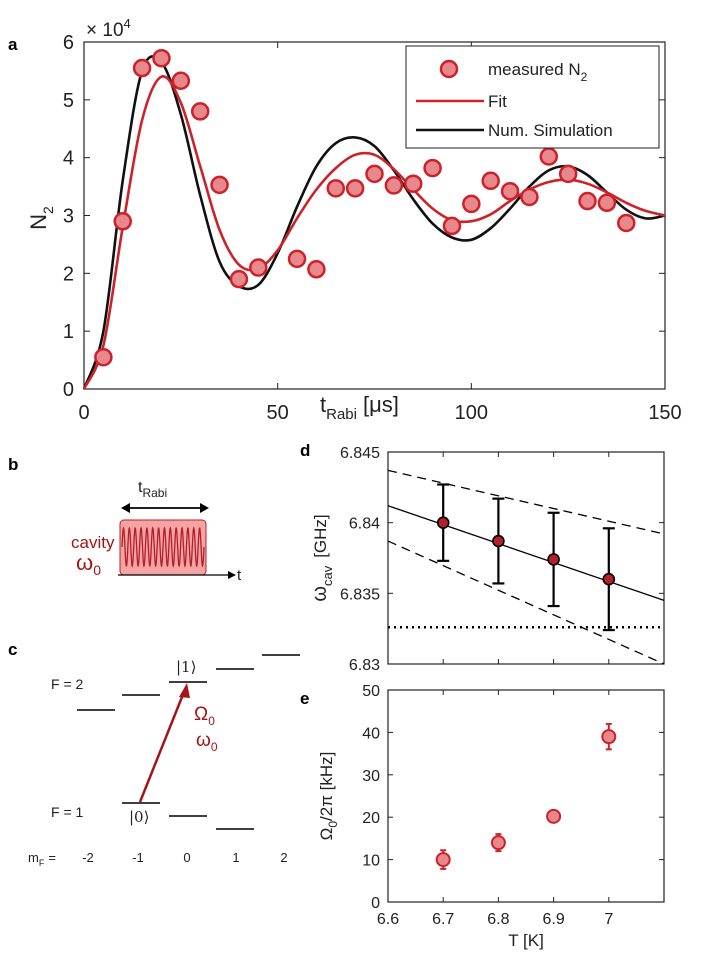  Describe the element at coordinates (42, 859) in the screenshot. I see `mf-row-label: mF =` at that location.